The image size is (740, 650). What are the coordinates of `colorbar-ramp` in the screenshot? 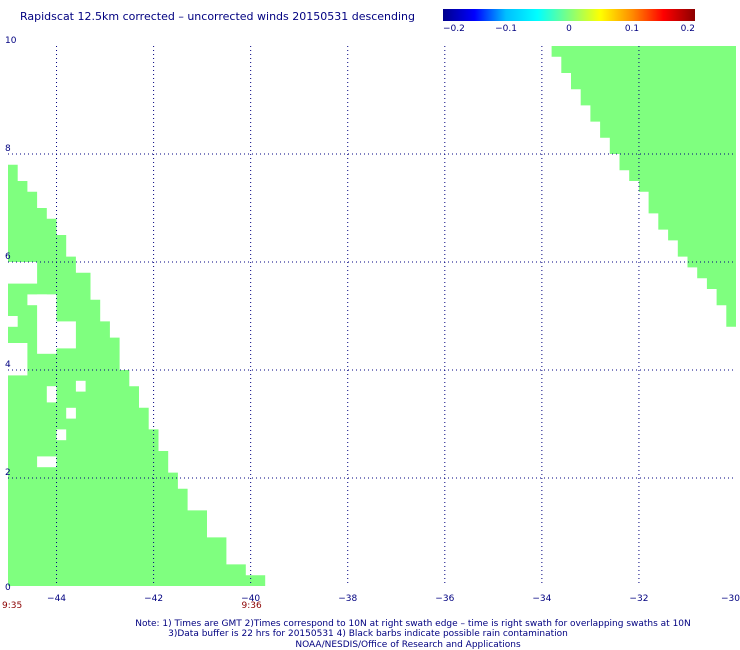 It's located at (569, 15).